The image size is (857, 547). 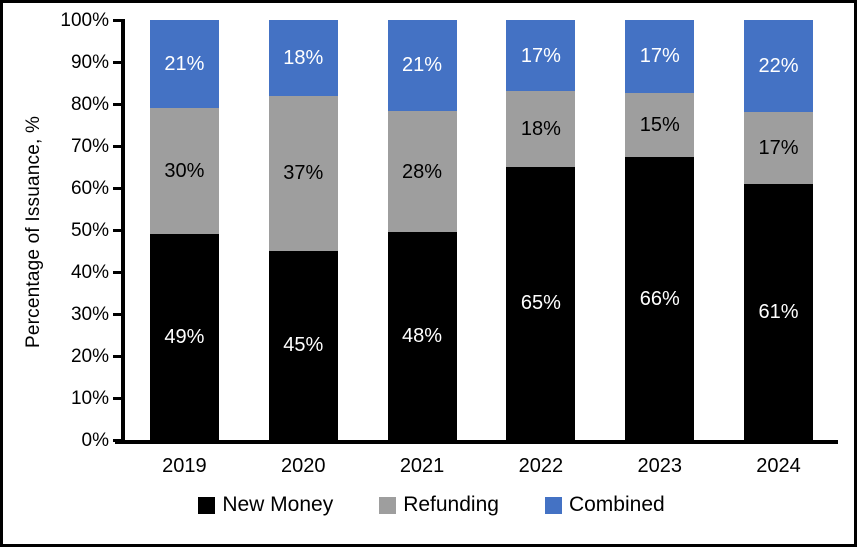 I want to click on x-axis-line, so click(x=476, y=442).